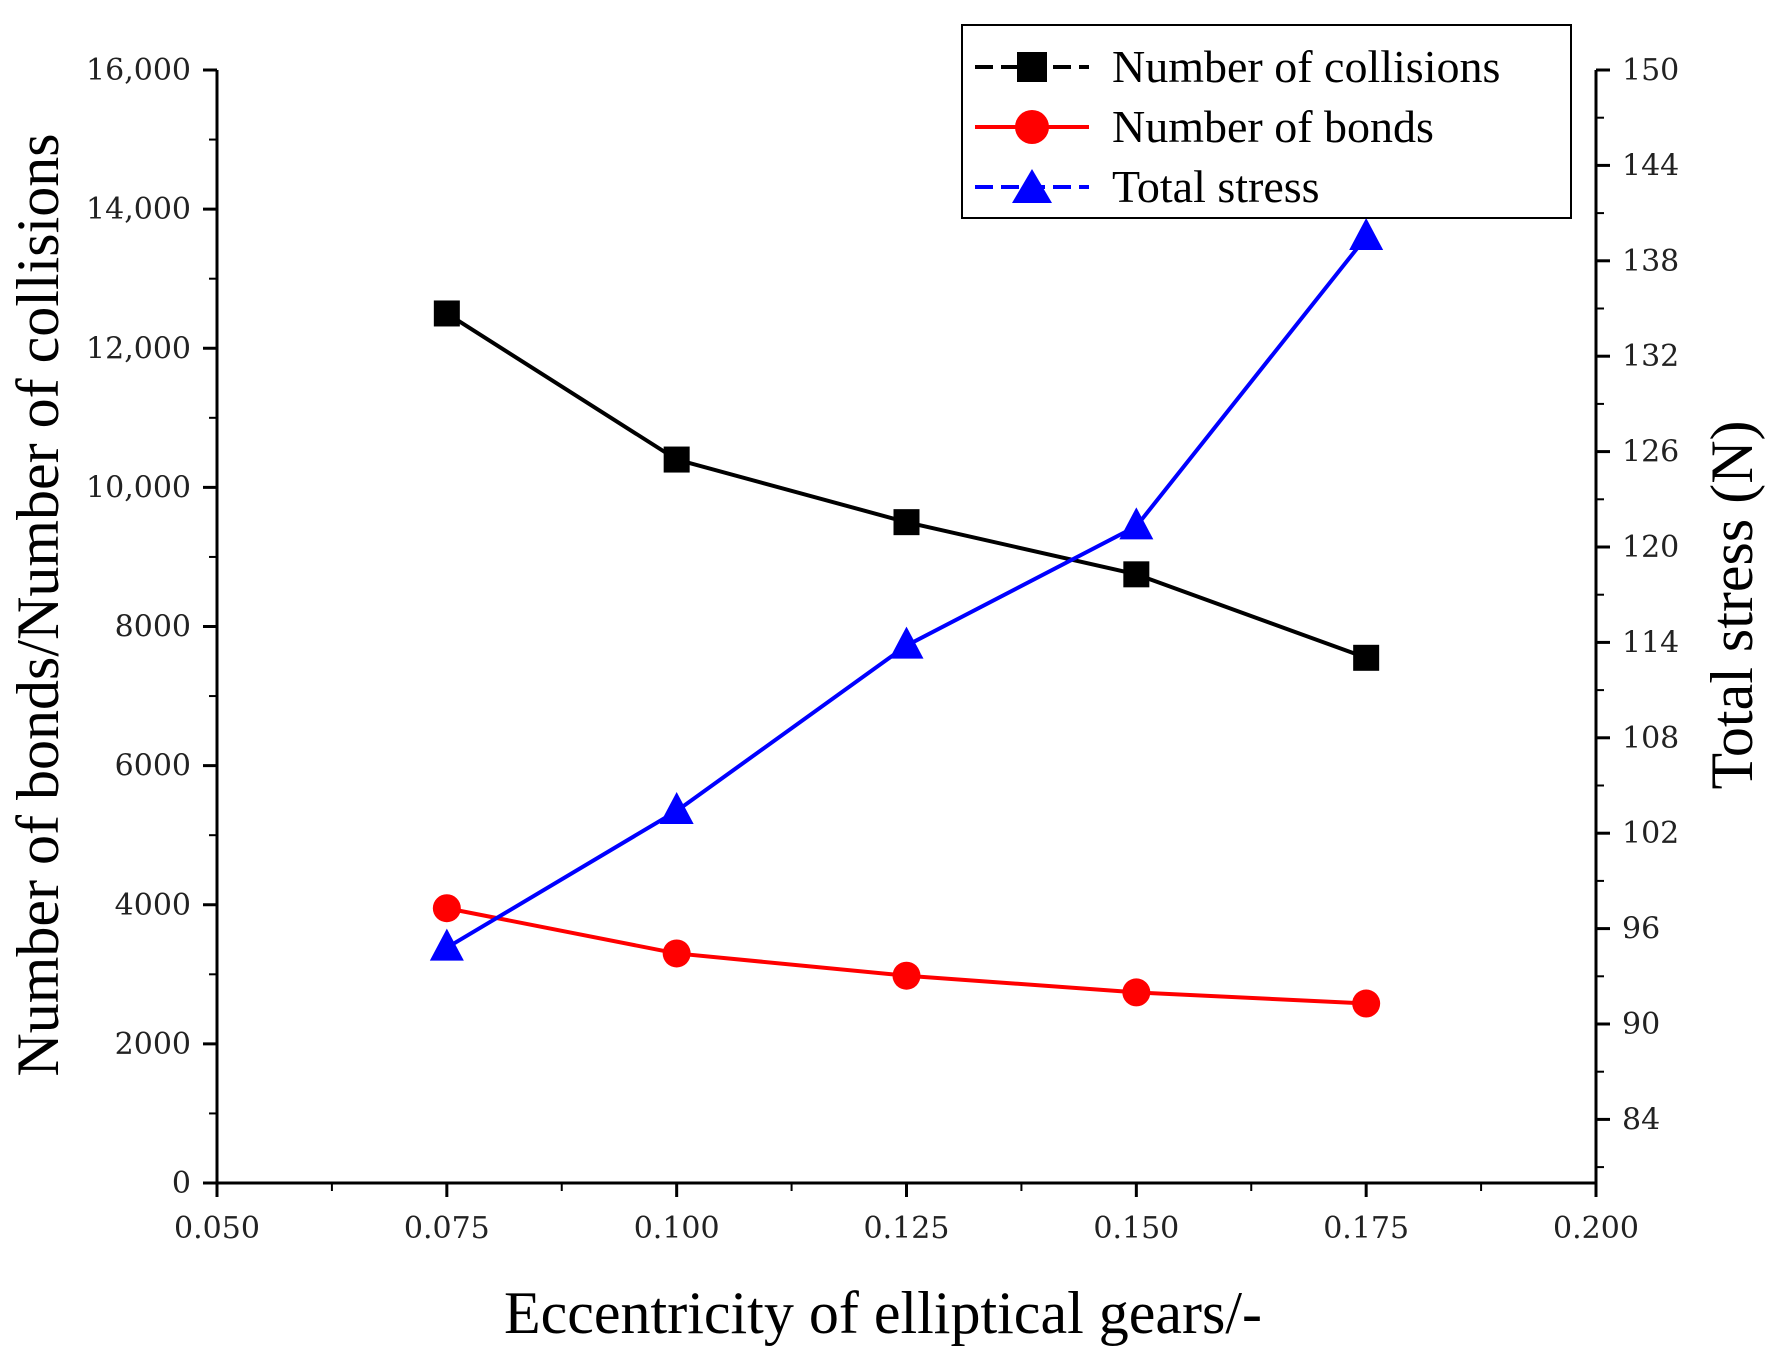 This screenshot has width=1784, height=1364. I want to click on legend-triangle-marker, so click(1032, 186).